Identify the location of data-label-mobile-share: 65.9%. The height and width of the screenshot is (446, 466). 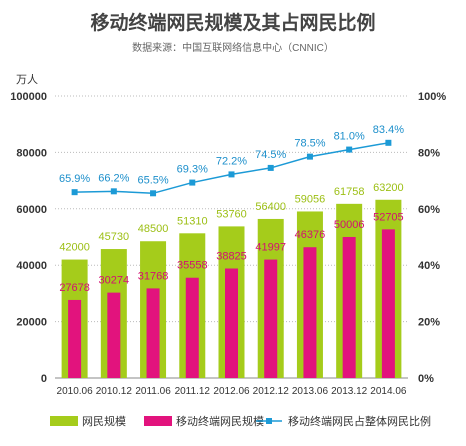
(74, 179).